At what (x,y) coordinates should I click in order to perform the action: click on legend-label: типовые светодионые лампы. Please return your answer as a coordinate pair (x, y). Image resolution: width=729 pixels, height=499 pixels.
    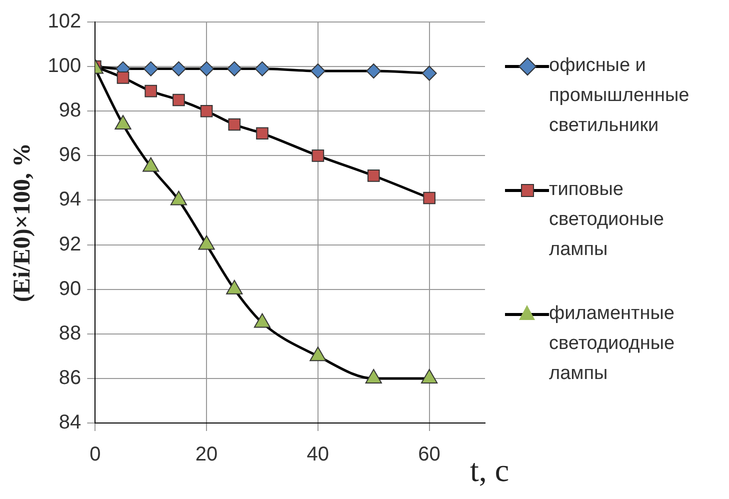
    Looking at the image, I should click on (607, 220).